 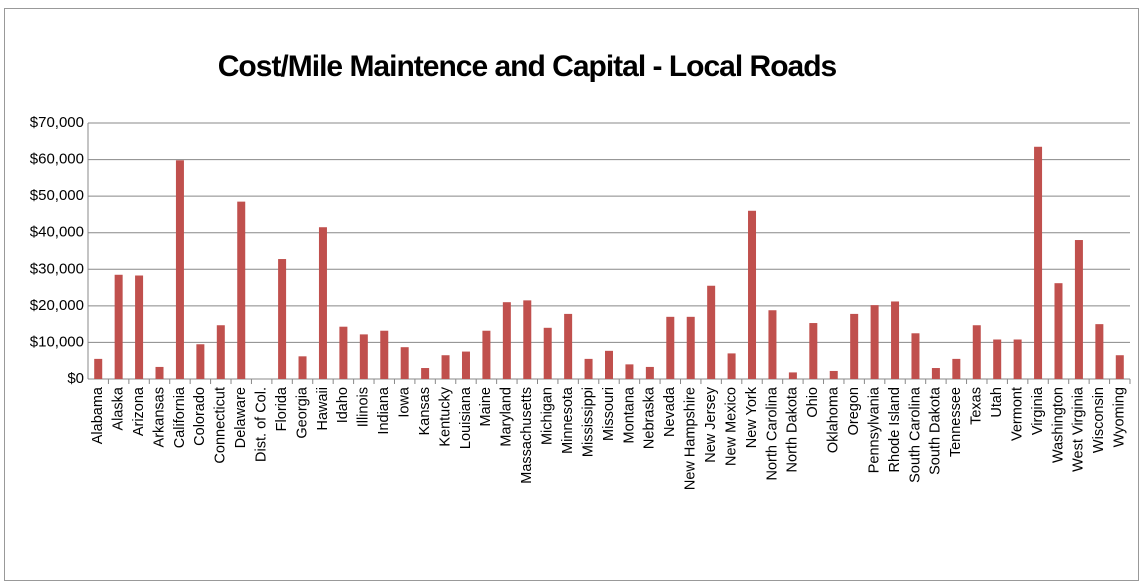 What do you see at coordinates (221, 425) in the screenshot?
I see `x-tick-label: Connecticut` at bounding box center [221, 425].